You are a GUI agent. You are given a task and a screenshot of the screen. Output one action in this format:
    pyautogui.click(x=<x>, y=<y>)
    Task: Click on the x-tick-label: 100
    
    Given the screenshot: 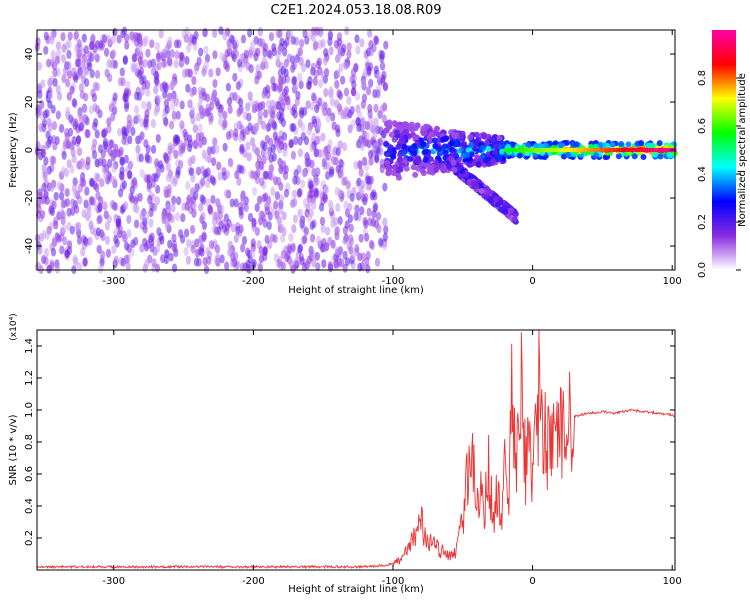 What is the action you would take?
    pyautogui.click(x=672, y=581)
    